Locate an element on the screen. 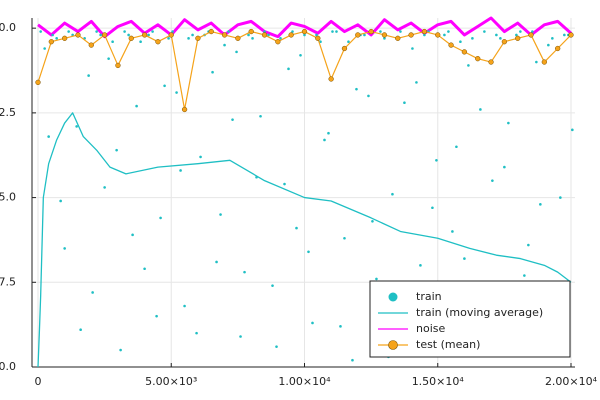  legend-label: train is located at coordinates (429, 296).